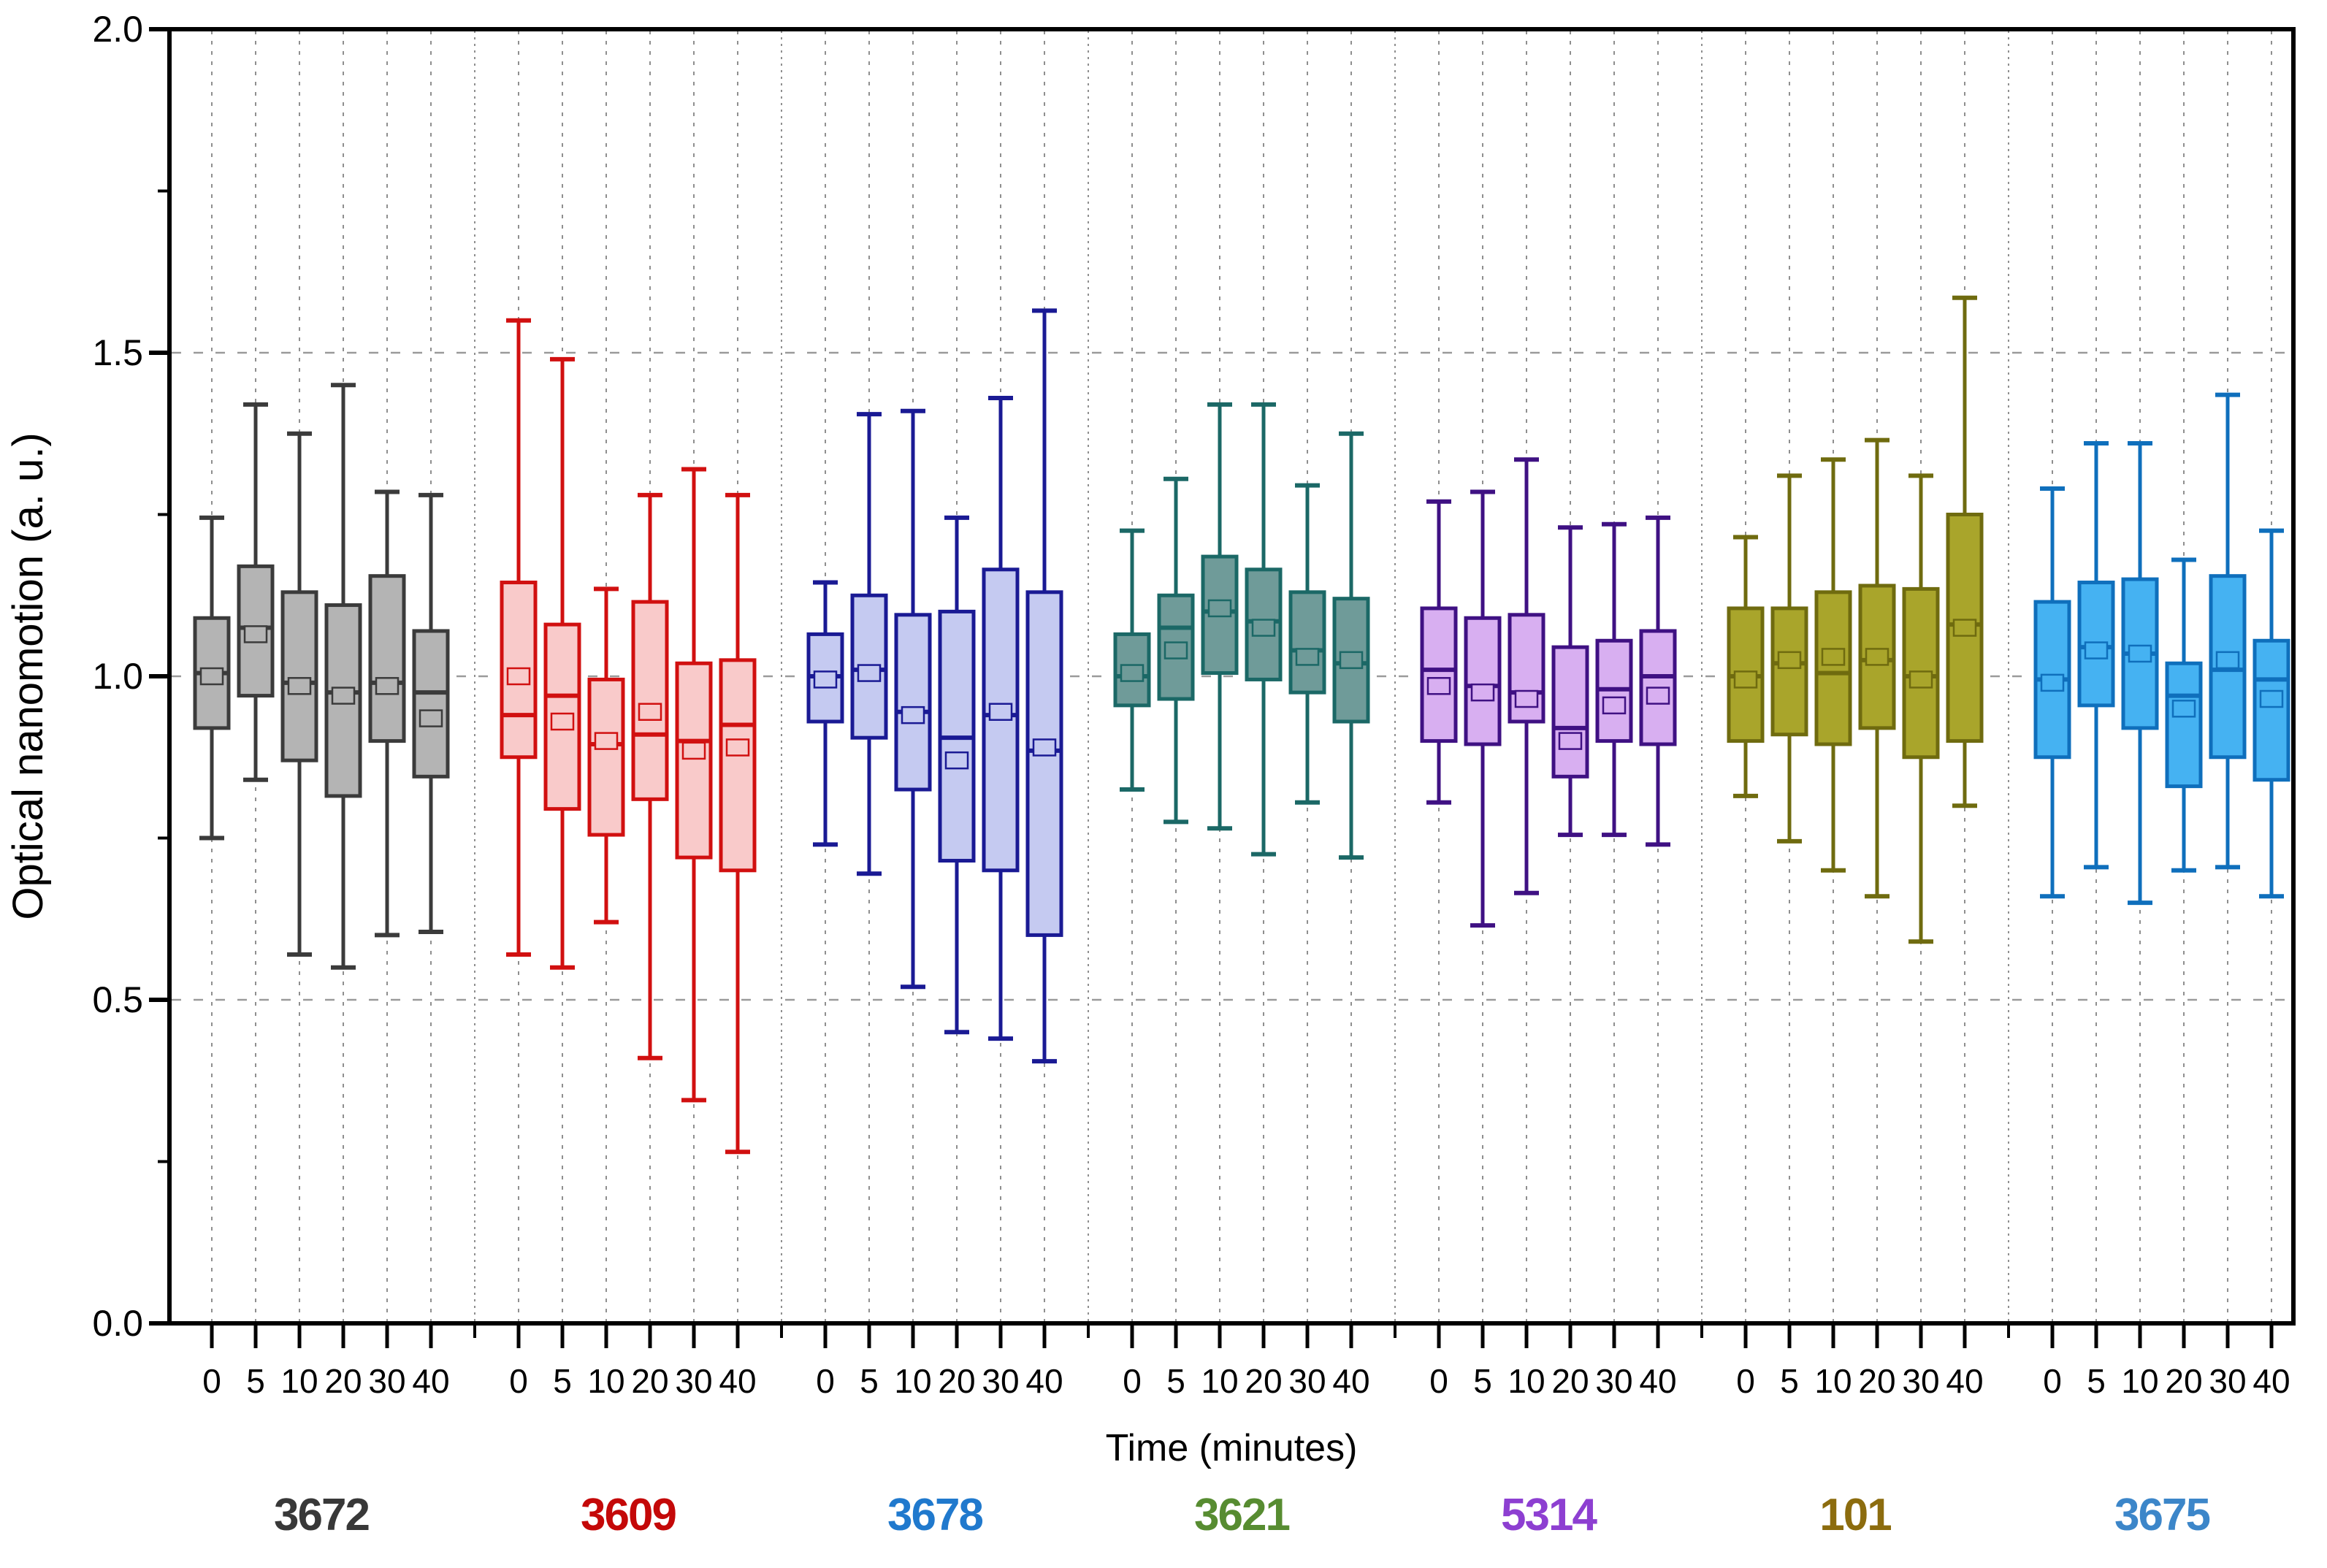 The height and width of the screenshot is (1568, 2327). Describe the element at coordinates (694, 785) in the screenshot. I see `box-3609-t30` at that location.